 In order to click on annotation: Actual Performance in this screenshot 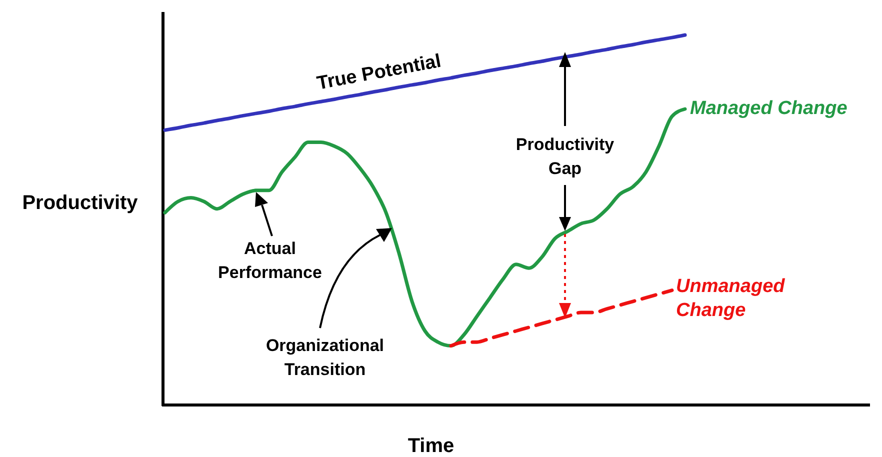, I will do `click(270, 260)`.